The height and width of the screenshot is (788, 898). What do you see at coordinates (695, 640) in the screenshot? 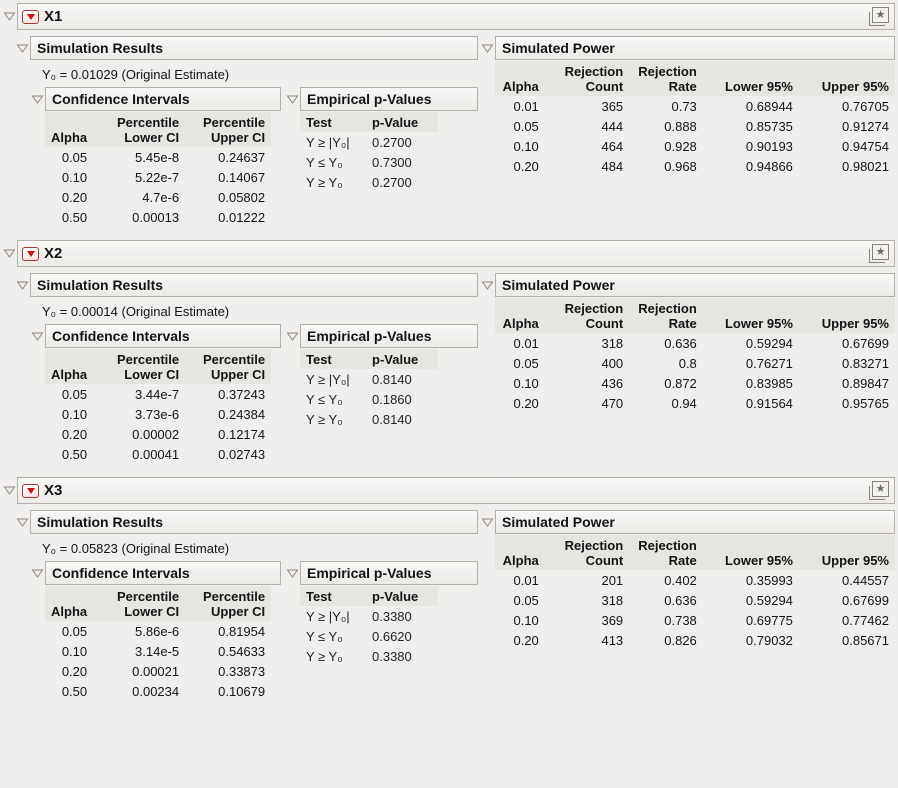
I see `table-row: 0.20 413 0.826 0.79032 0.85671` at bounding box center [695, 640].